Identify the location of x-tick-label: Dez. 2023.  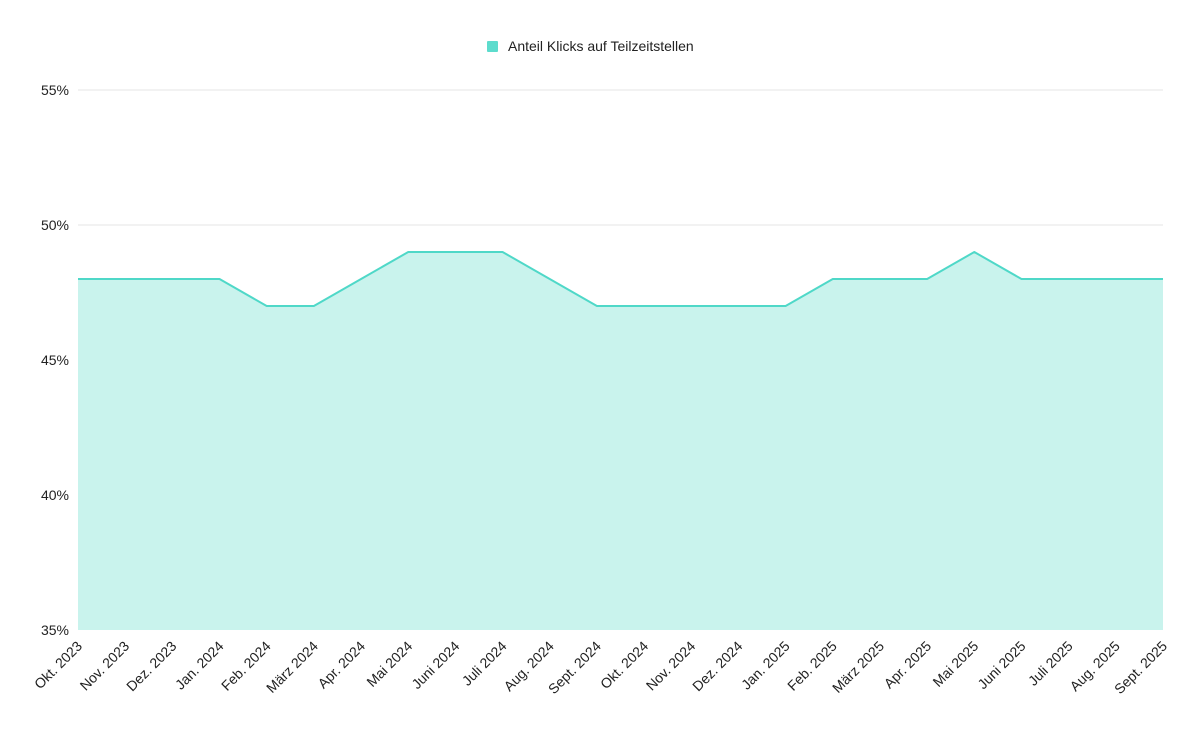
(151, 666).